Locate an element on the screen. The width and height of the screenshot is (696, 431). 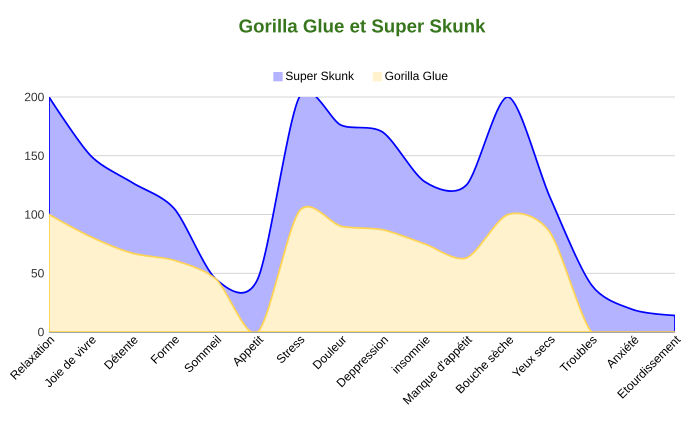
y-tick-label: 50 is located at coordinates (37, 273).